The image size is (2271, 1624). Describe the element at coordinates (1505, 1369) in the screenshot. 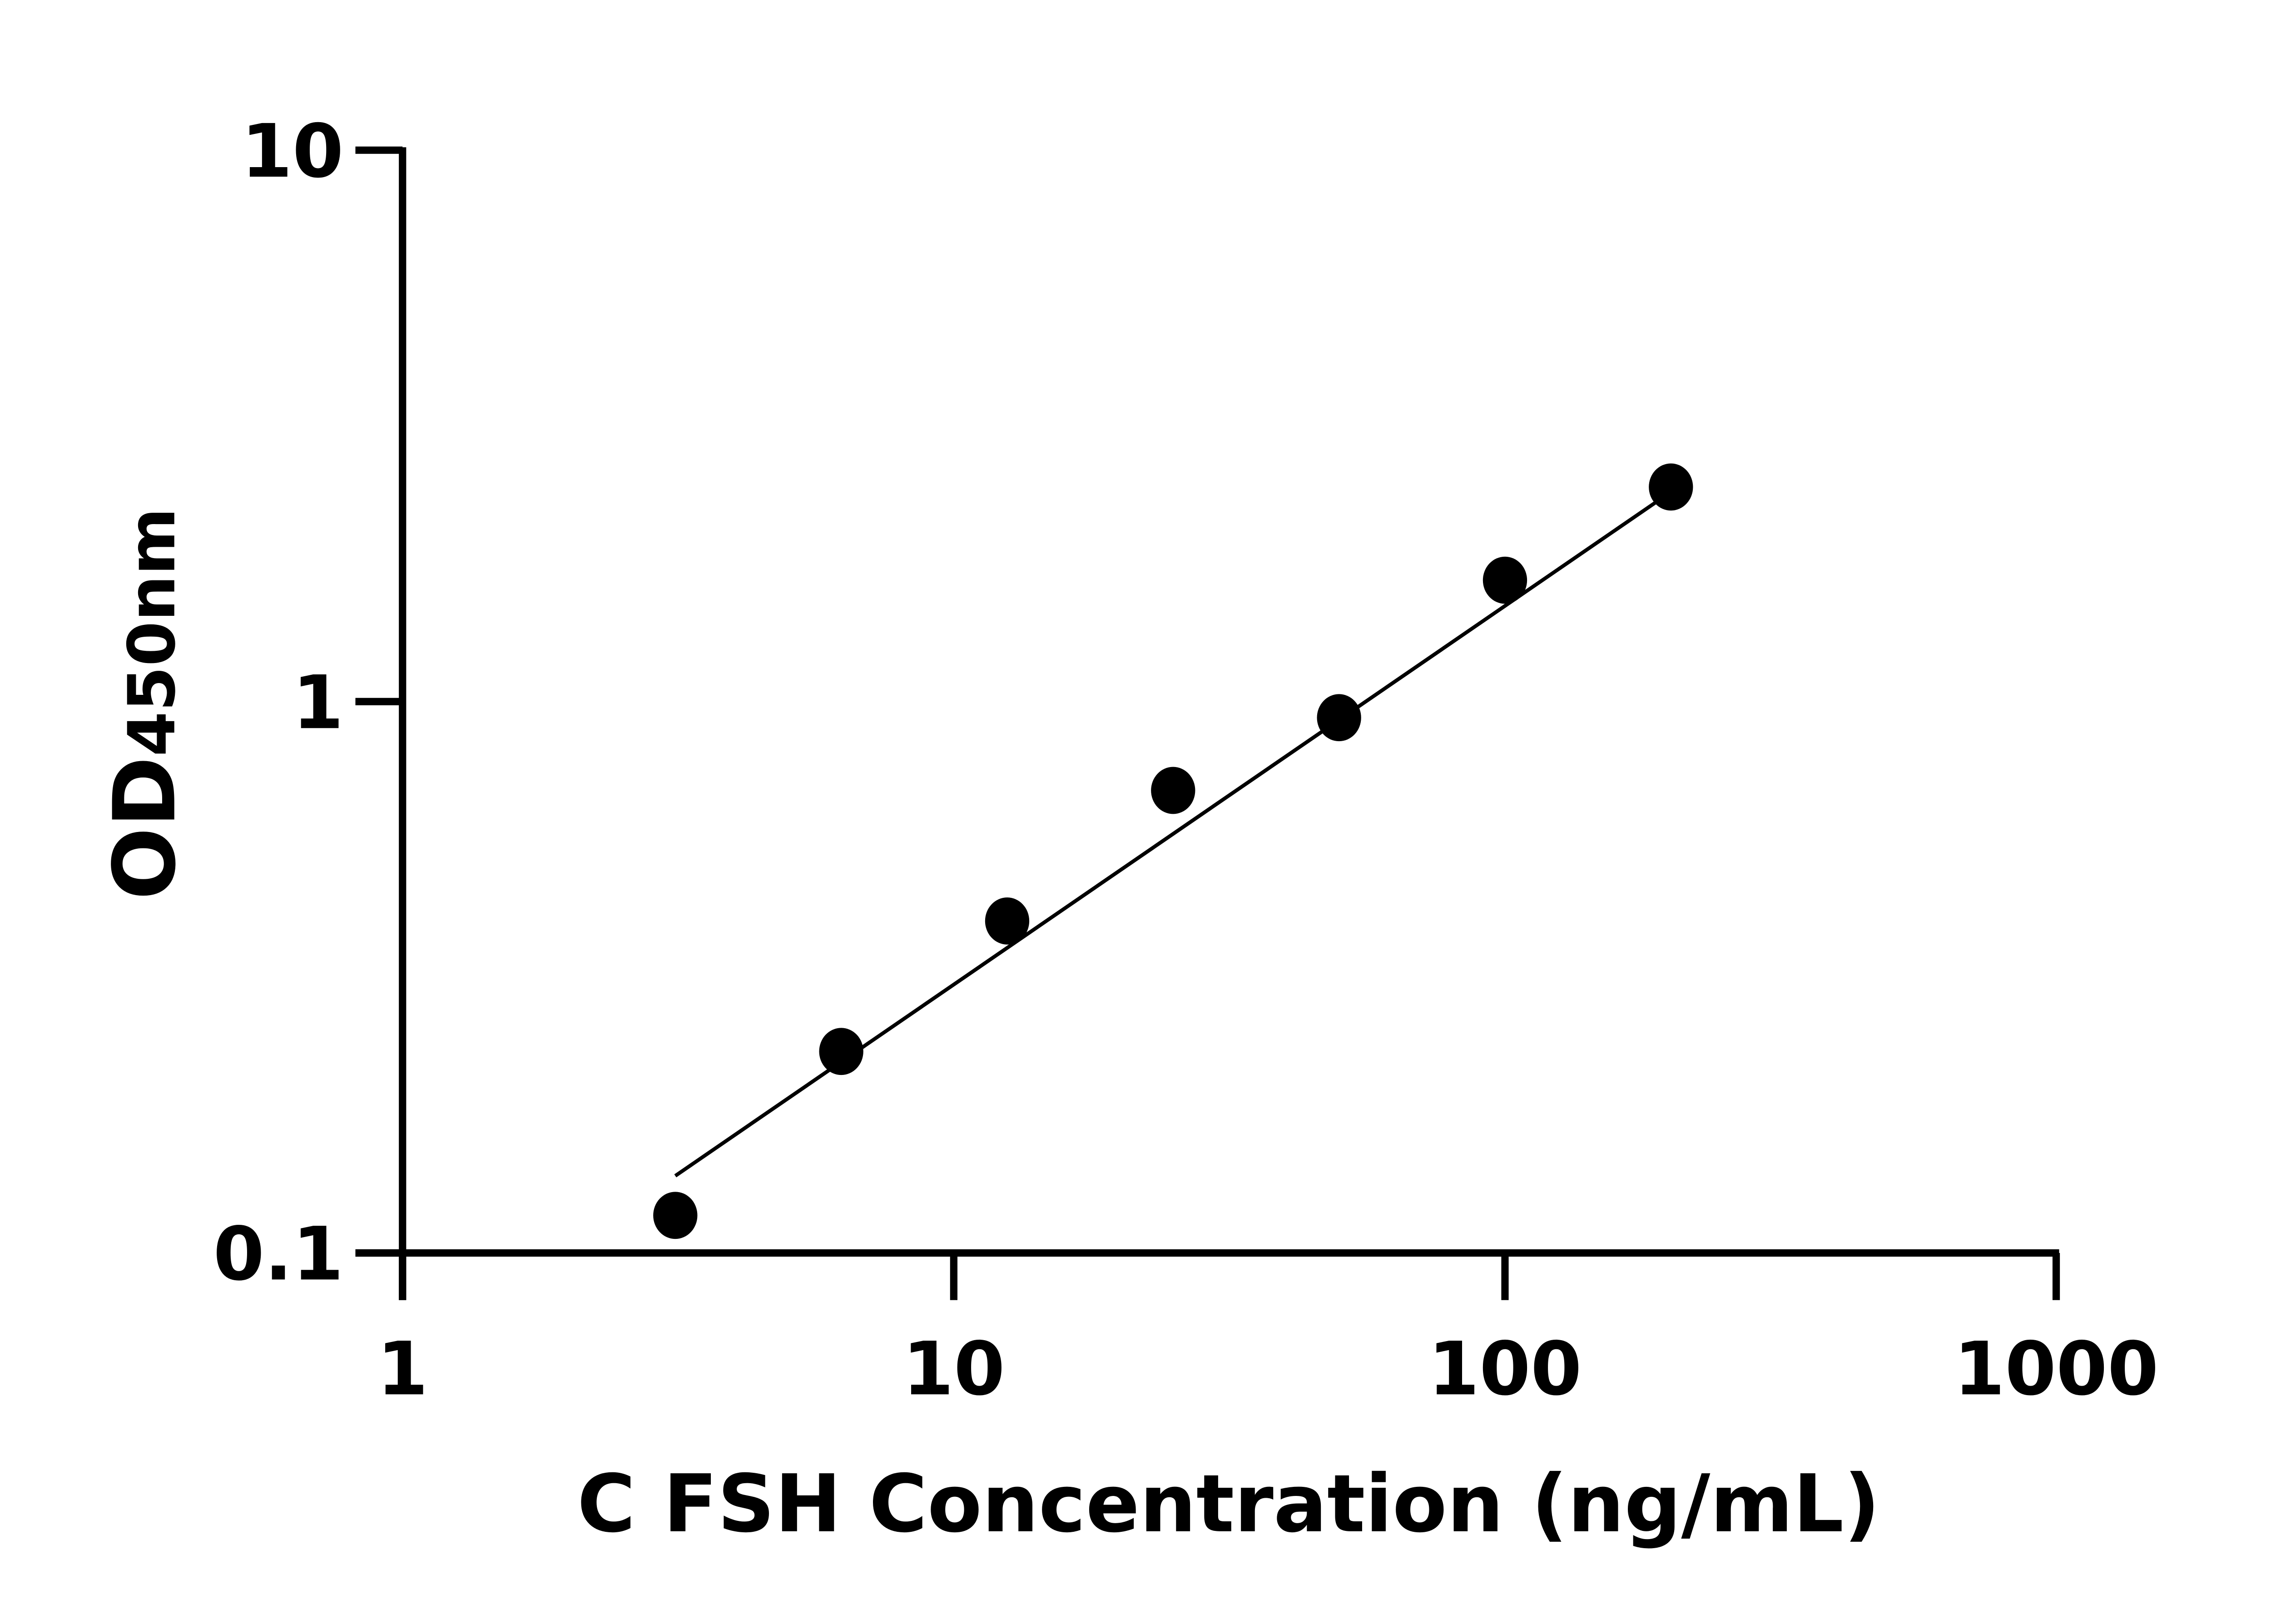

I see `x-tick-label: 100` at that location.